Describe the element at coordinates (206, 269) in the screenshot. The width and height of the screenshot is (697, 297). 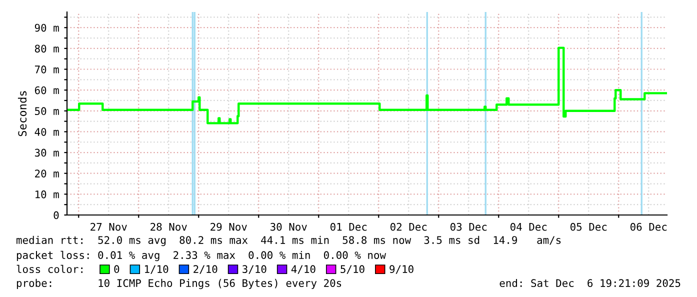
I see `legend-label: 2/10` at that location.